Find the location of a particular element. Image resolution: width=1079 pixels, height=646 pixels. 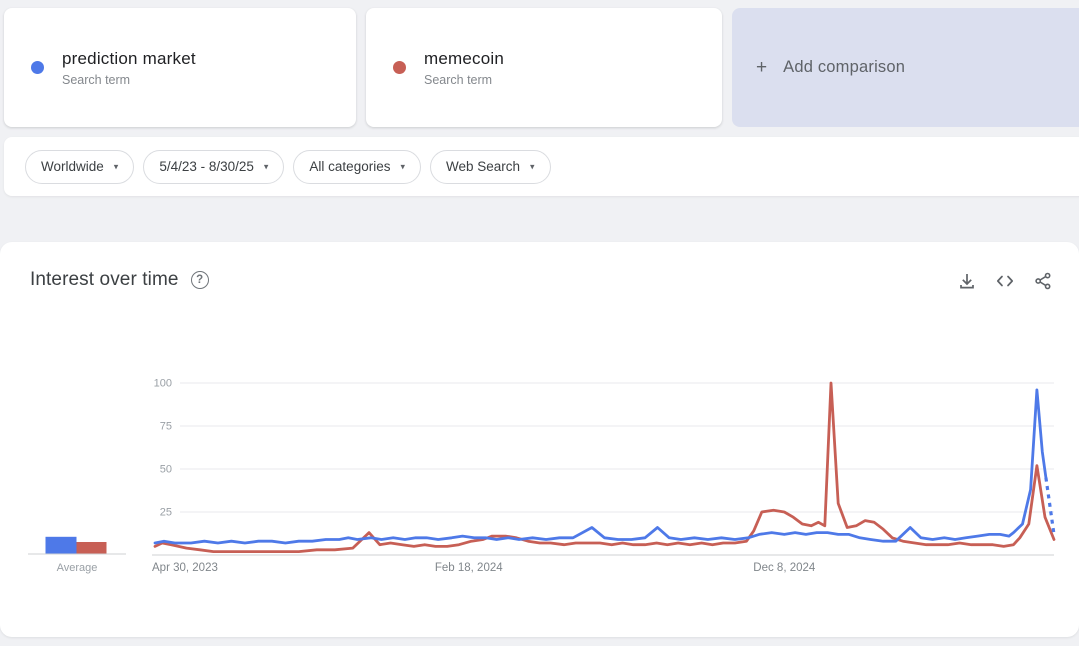

term-card-prediction-market: prediction market Search term is located at coordinates (180, 67).